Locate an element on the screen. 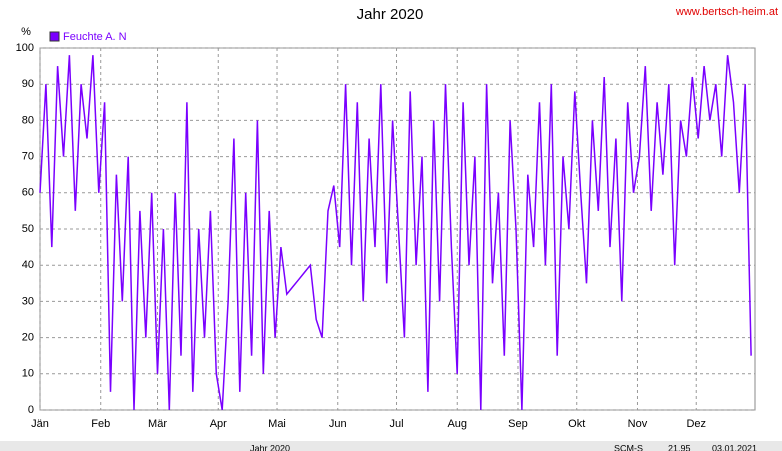 Image resolution: width=782 pixels, height=451 pixels. y-tick-label: 50 is located at coordinates (28, 229).